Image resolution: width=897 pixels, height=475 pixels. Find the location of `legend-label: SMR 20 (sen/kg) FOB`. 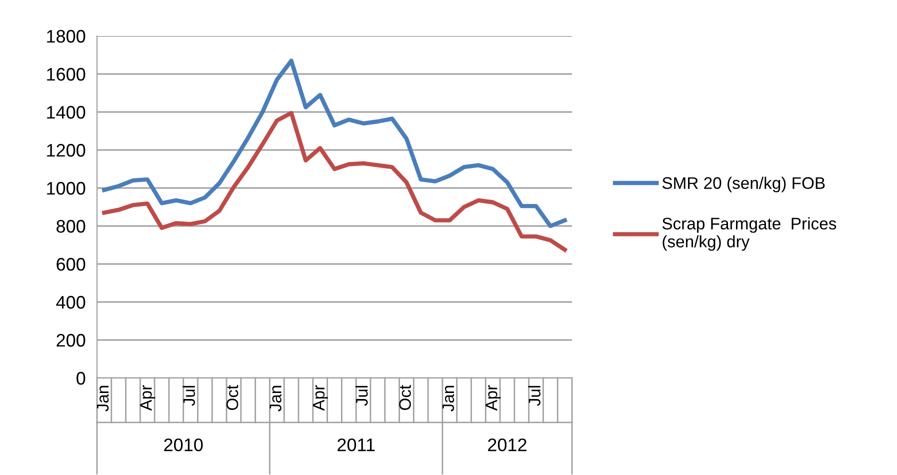

legend-label: SMR 20 (sen/kg) FOB is located at coordinates (743, 184).